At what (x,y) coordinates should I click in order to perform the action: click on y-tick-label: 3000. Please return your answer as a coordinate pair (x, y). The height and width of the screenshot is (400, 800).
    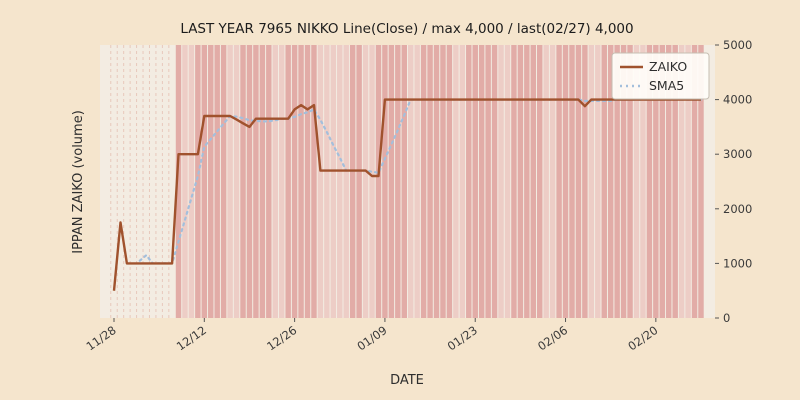
    Looking at the image, I should click on (737, 154).